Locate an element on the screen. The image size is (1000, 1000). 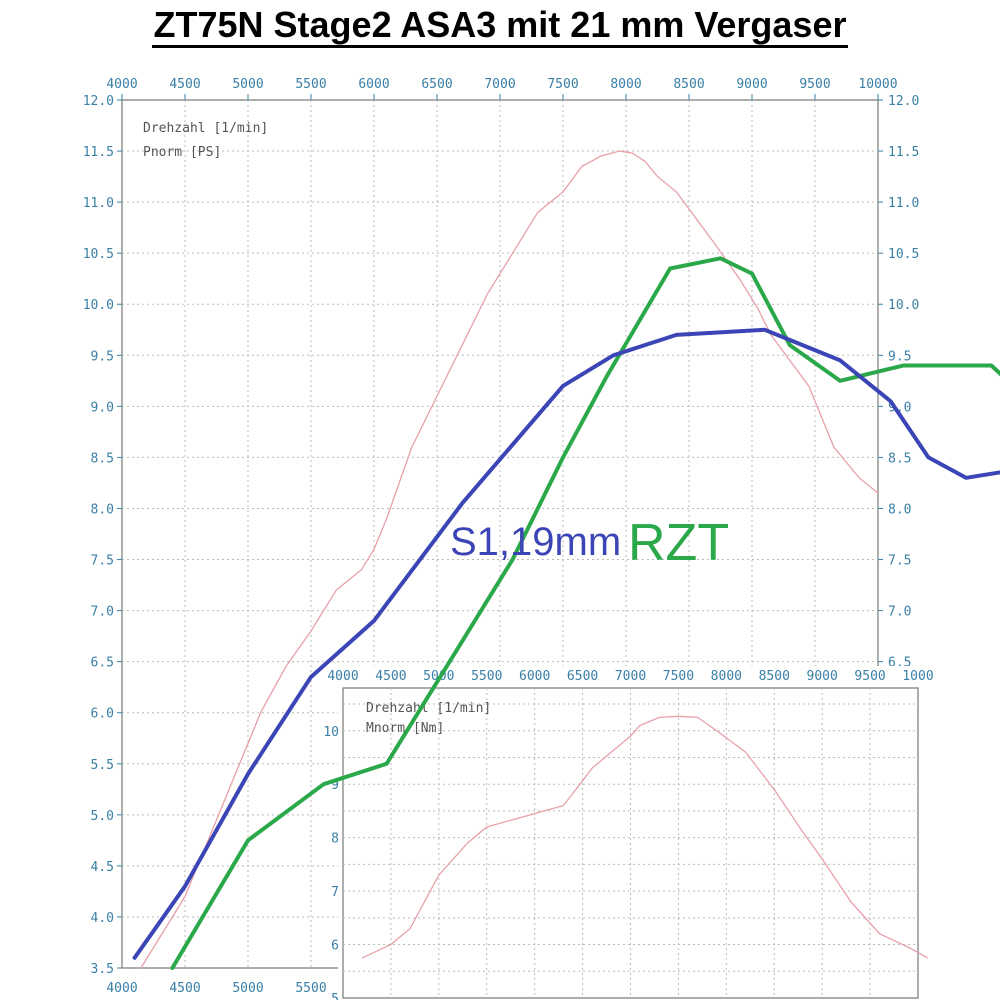
inset-y-tick-label: 5 is located at coordinates (335, 996).